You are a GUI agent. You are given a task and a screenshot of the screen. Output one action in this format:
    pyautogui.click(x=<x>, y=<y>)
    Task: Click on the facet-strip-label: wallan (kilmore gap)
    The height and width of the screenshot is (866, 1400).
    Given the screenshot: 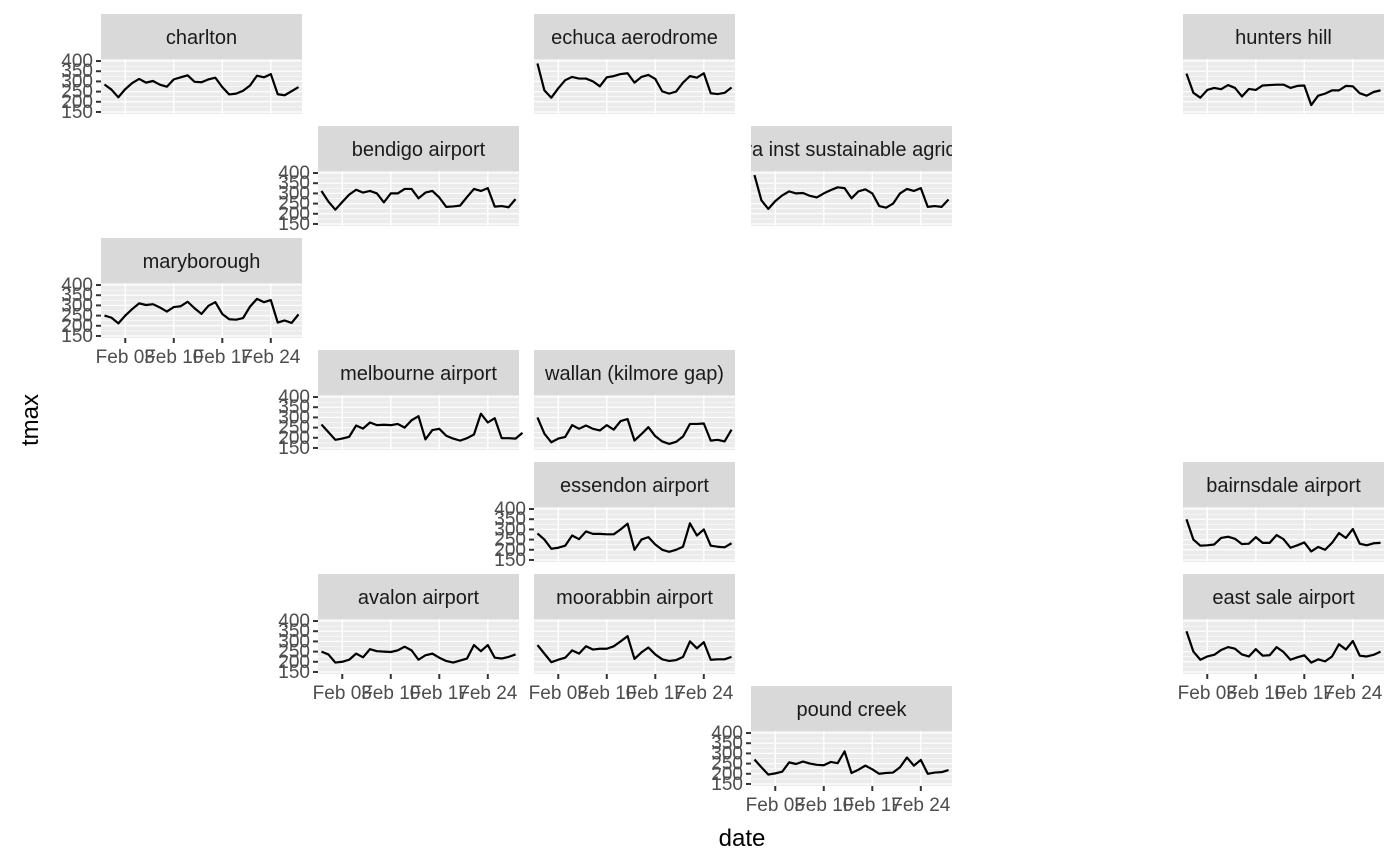 What is the action you would take?
    pyautogui.click(x=634, y=374)
    